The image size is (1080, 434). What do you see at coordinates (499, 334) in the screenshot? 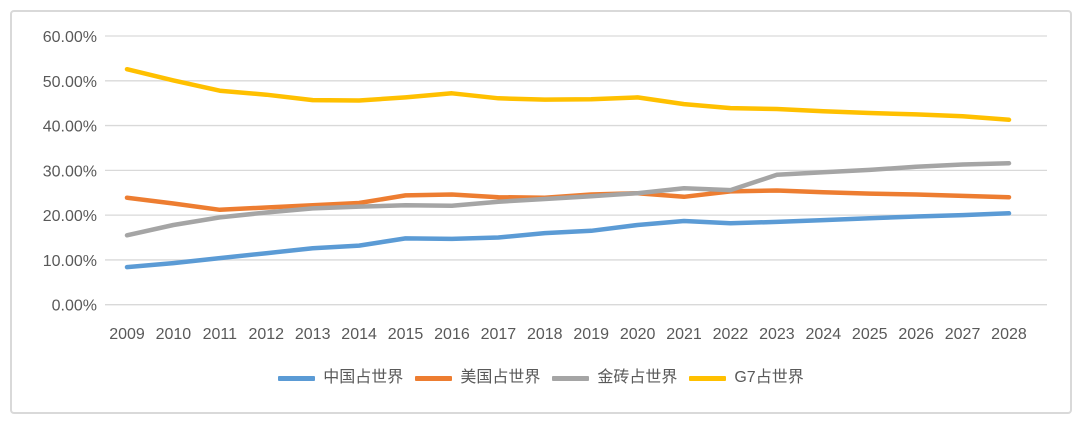
I see `x-tick-label: 2017` at bounding box center [499, 334].